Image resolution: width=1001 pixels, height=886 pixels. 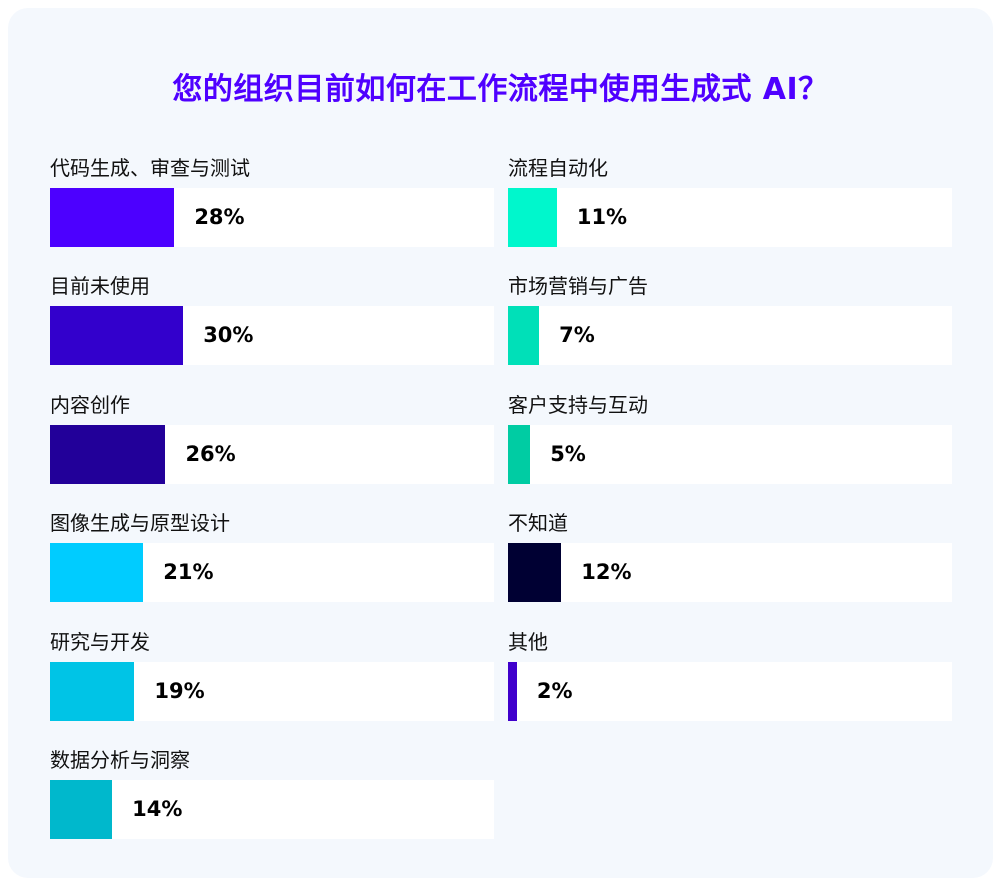 I want to click on bar-label: 流程自动化, so click(x=558, y=168).